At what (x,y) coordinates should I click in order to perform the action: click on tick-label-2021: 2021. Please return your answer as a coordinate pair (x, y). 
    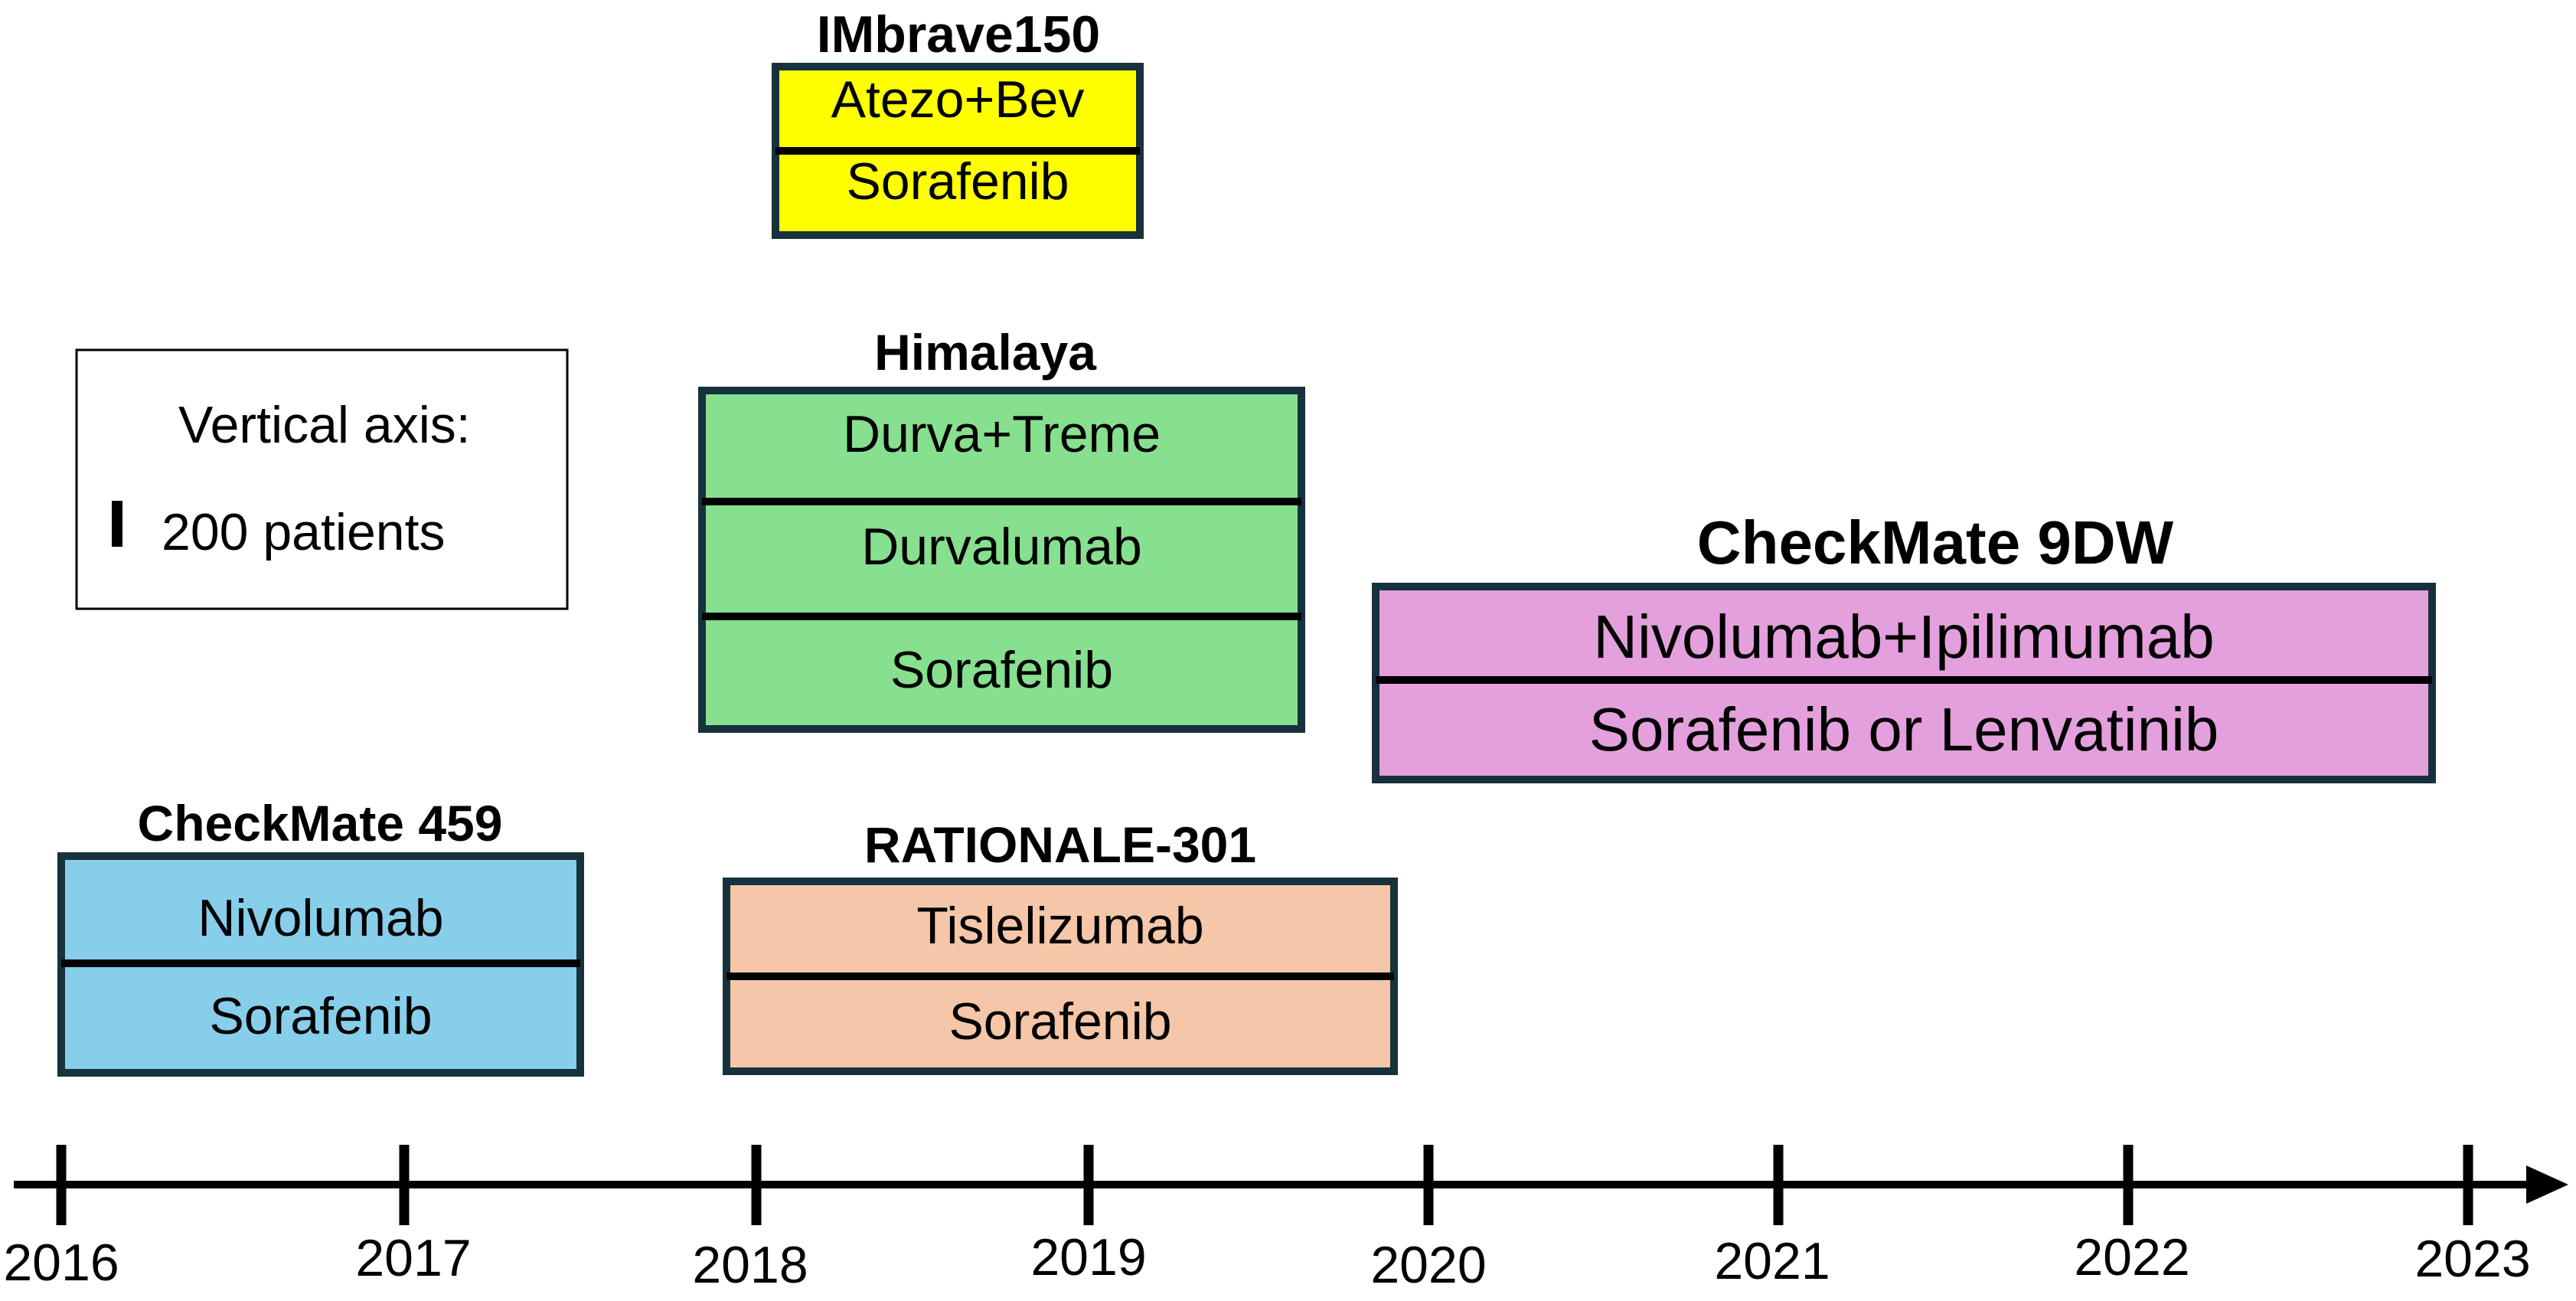
    Looking at the image, I should click on (1772, 1261).